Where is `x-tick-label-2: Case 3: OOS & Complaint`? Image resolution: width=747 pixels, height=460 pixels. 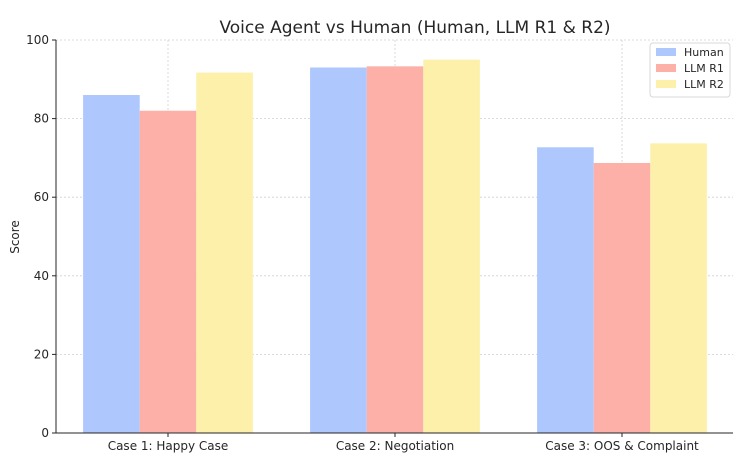
x-tick-label-2: Case 3: OOS & Complaint is located at coordinates (622, 446).